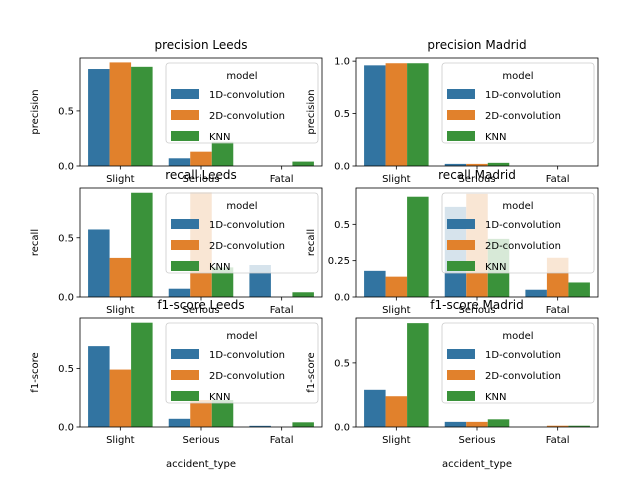 The image size is (640, 480). I want to click on y-tick-label: 1.0, so click(342, 62).